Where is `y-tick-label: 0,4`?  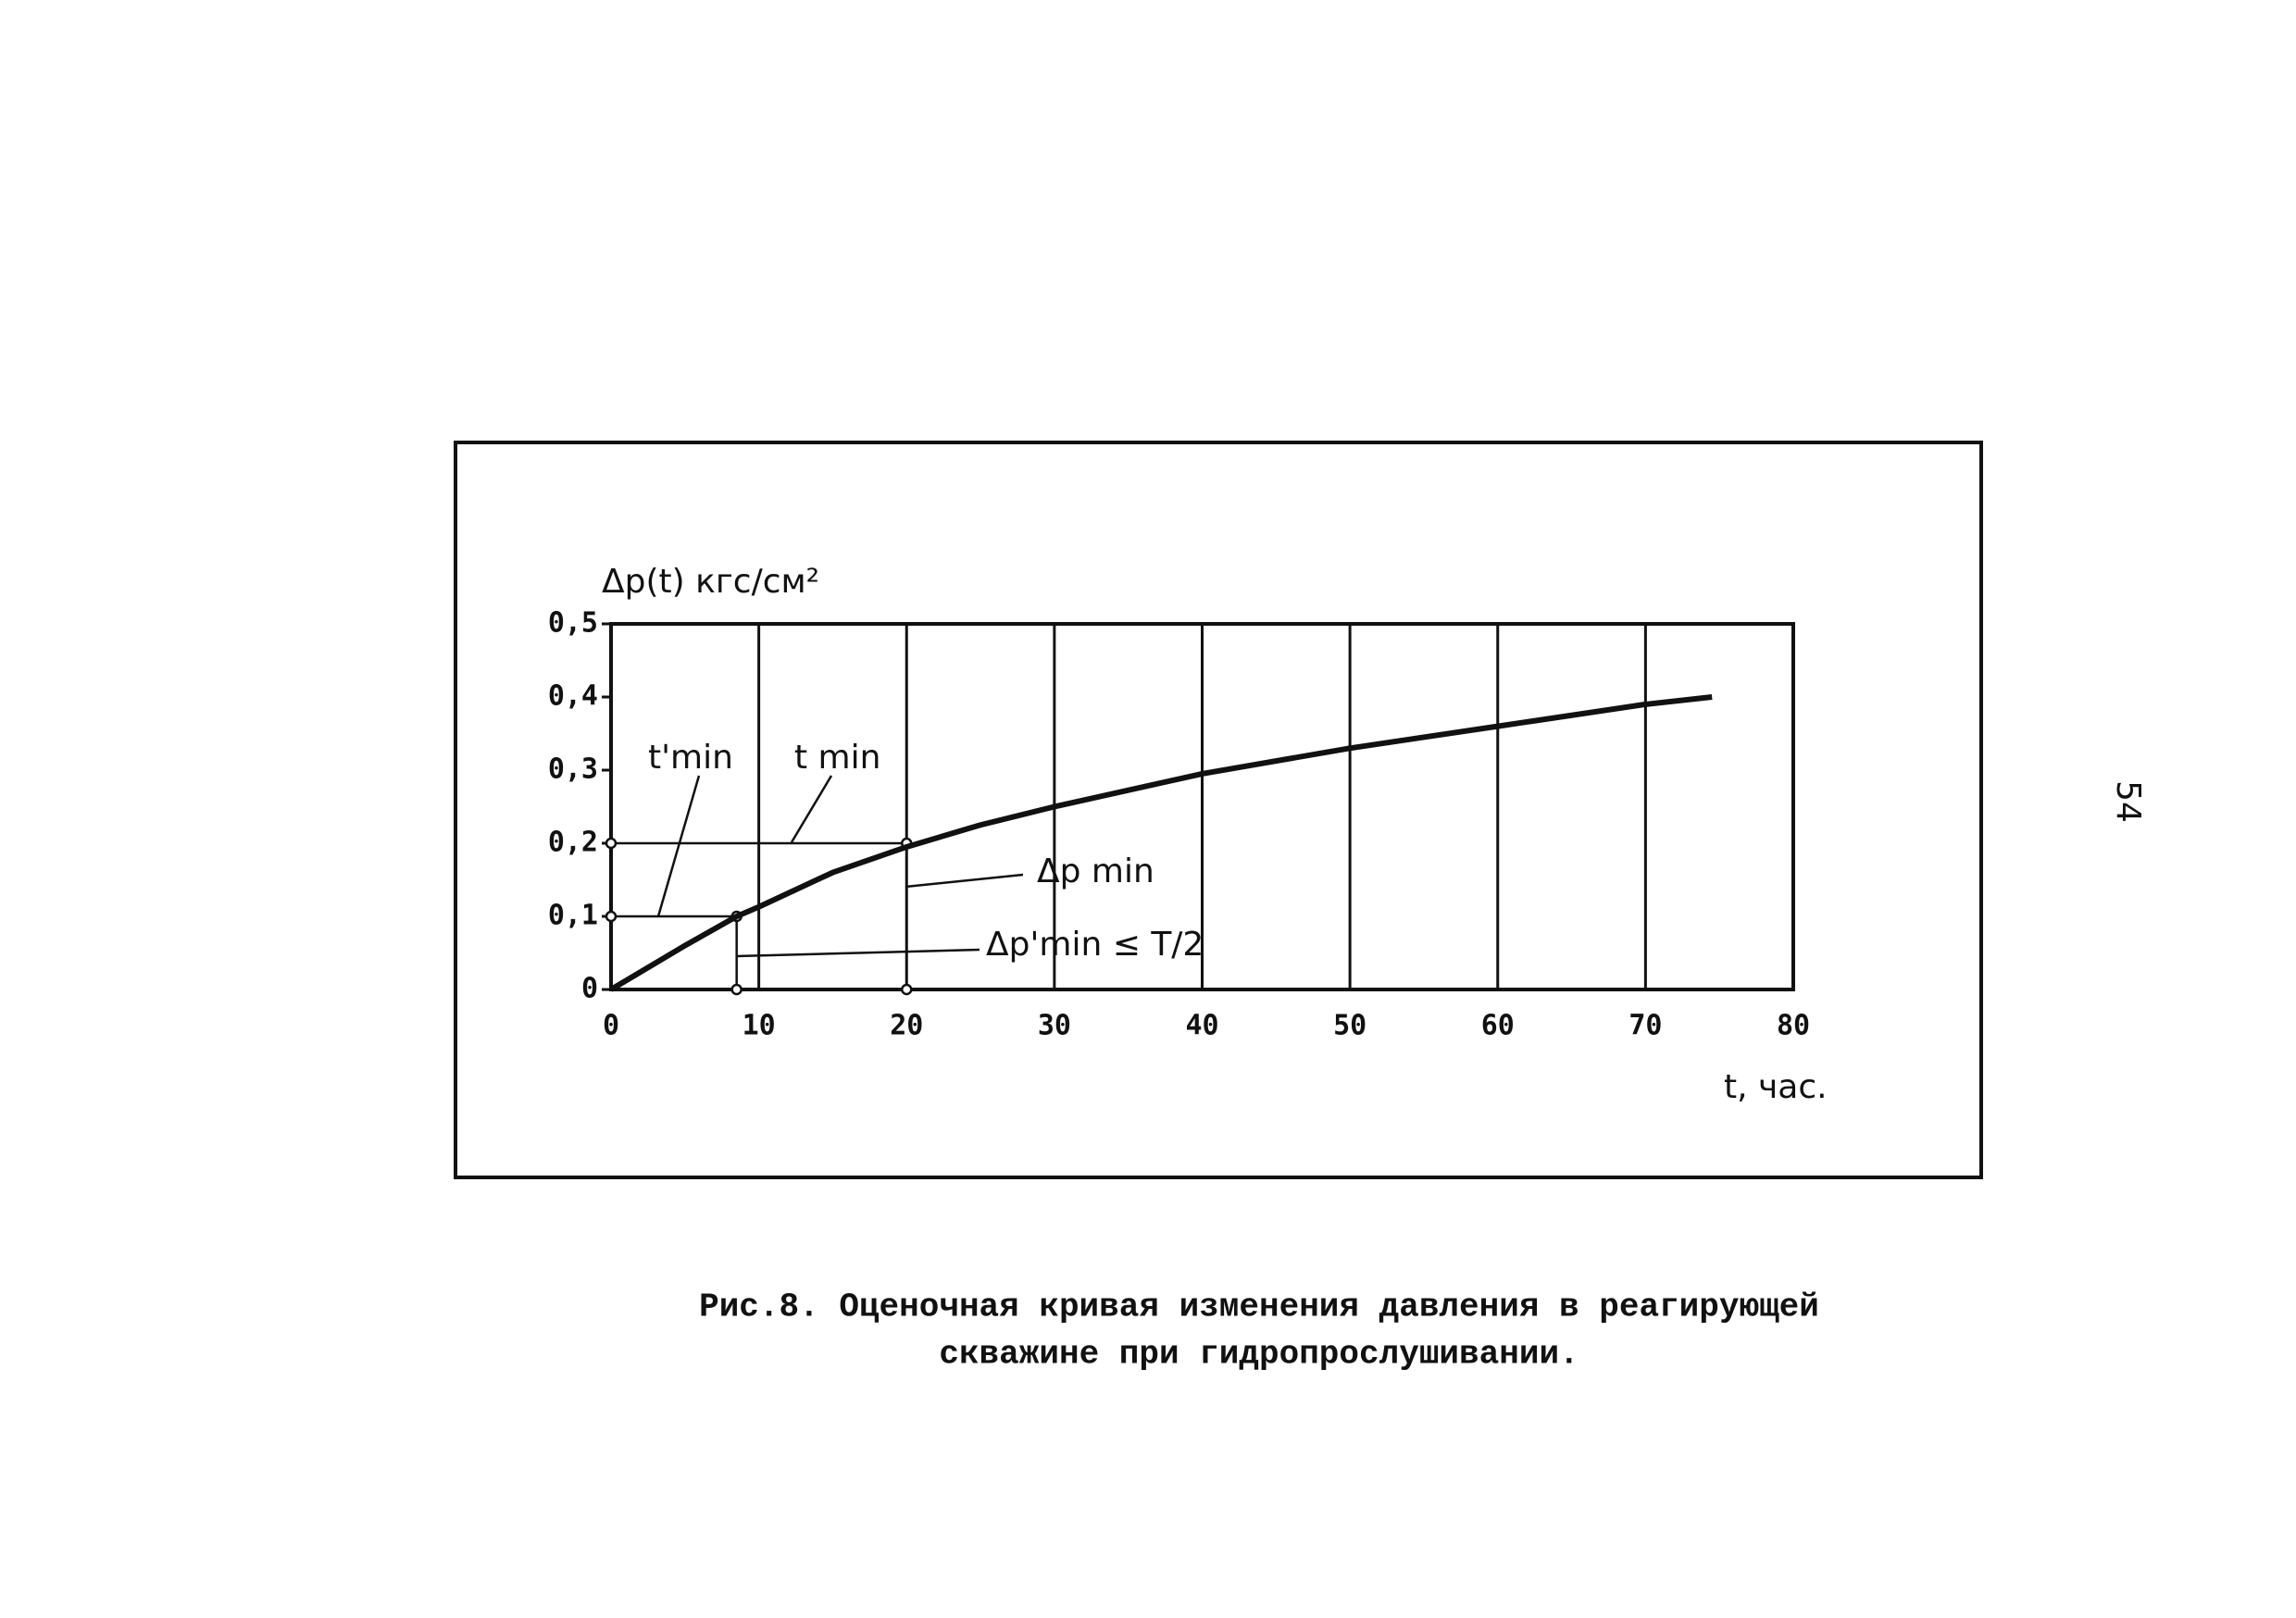
y-tick-label: 0,4 is located at coordinates (573, 696).